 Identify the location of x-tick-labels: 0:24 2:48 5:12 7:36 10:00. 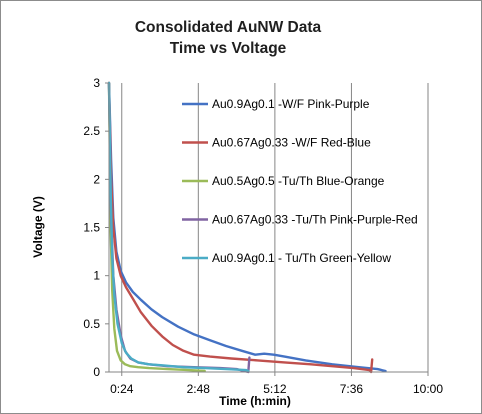
(276, 384).